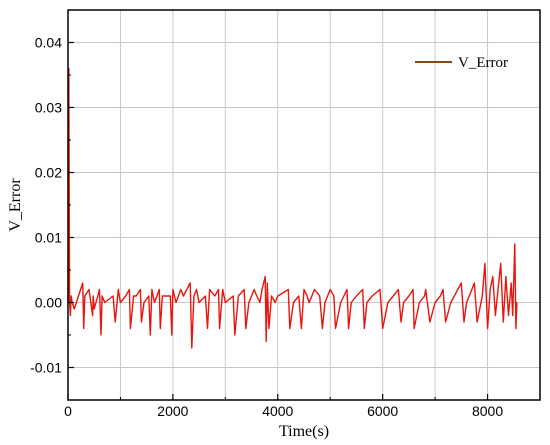 This screenshot has height=445, width=550. I want to click on x-tick-label: 6000, so click(382, 411).